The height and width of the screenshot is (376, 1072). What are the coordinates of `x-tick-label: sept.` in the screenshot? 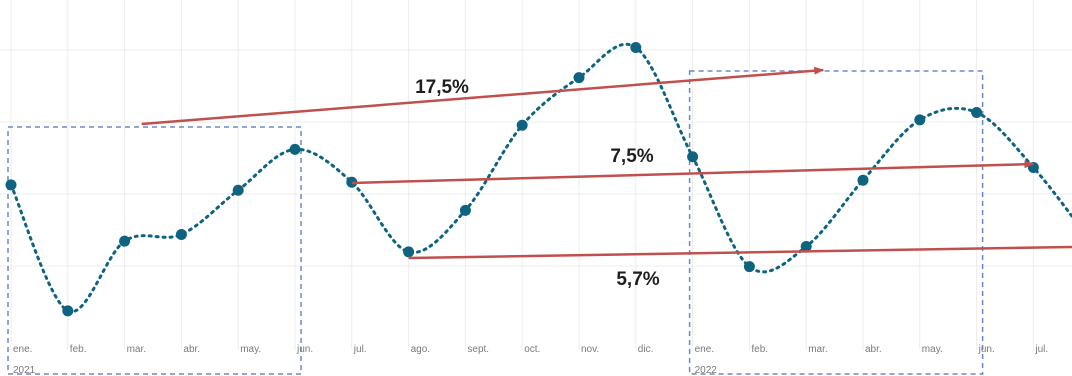 It's located at (478, 349).